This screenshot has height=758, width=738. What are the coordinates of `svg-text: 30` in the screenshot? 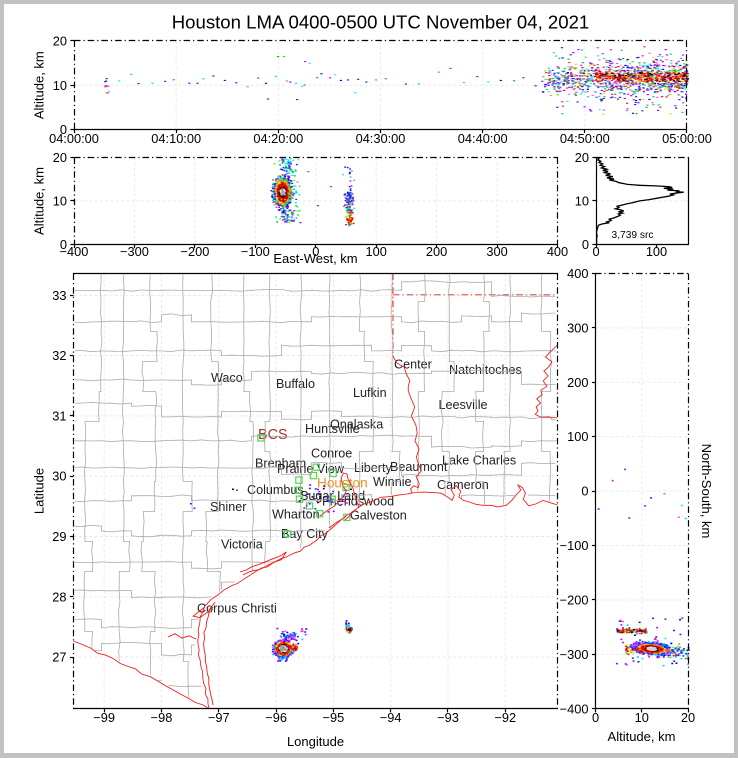 It's located at (59, 476).